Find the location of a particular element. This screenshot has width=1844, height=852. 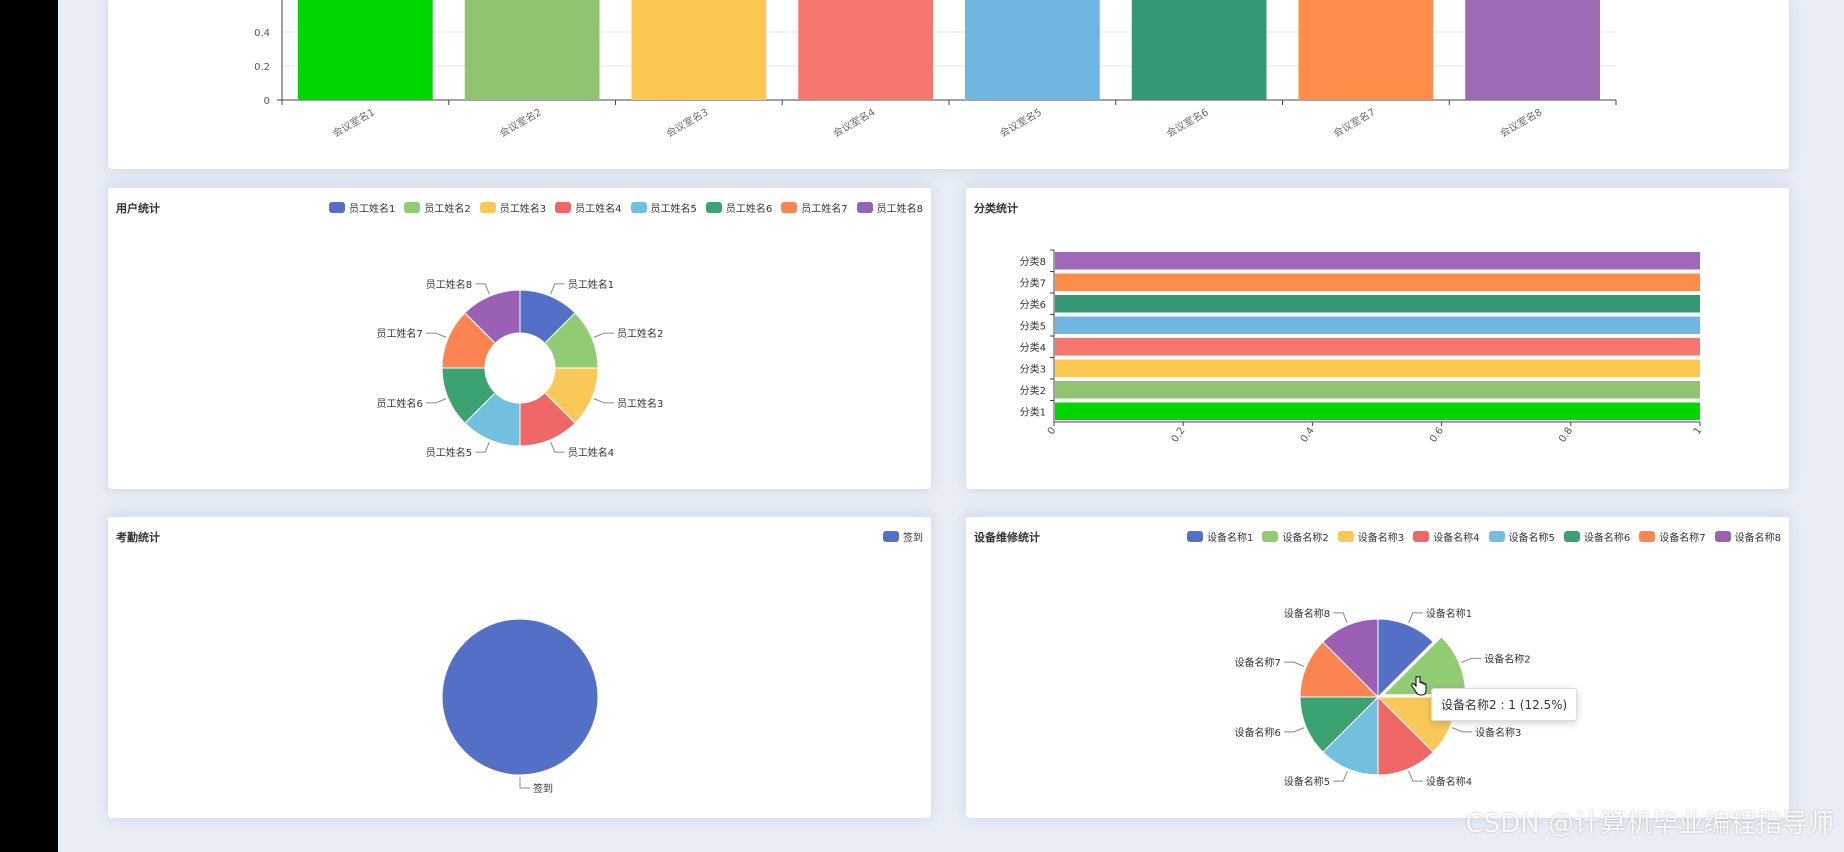

legend-item: 设备名称5 is located at coordinates (1521, 536).